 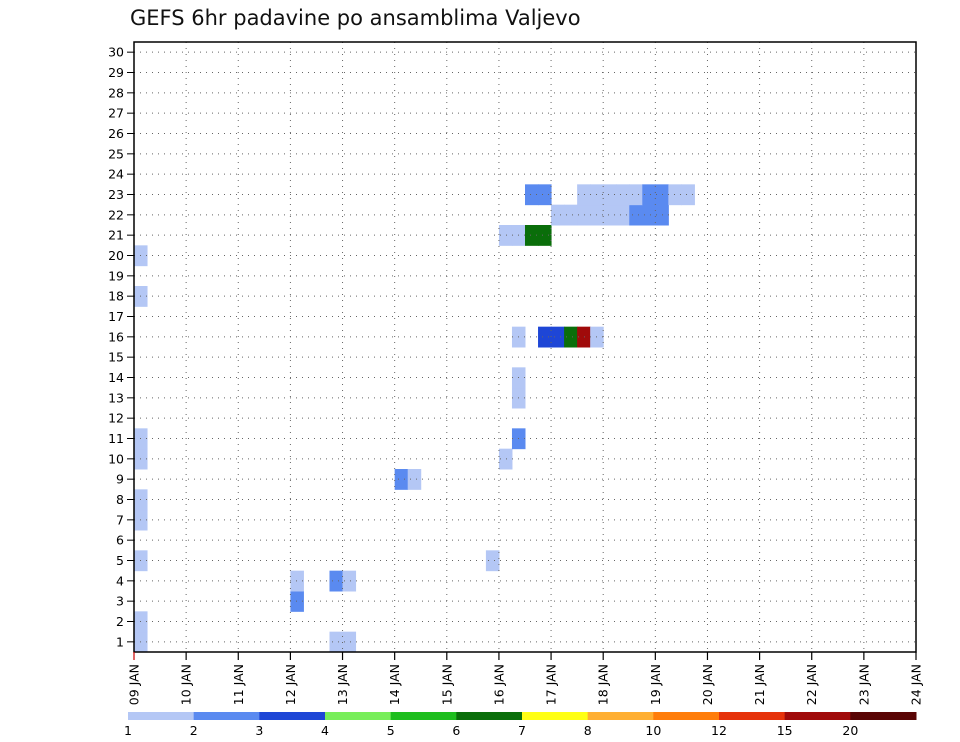 I want to click on x-tick-label: 14 JAN, so click(x=394, y=684).